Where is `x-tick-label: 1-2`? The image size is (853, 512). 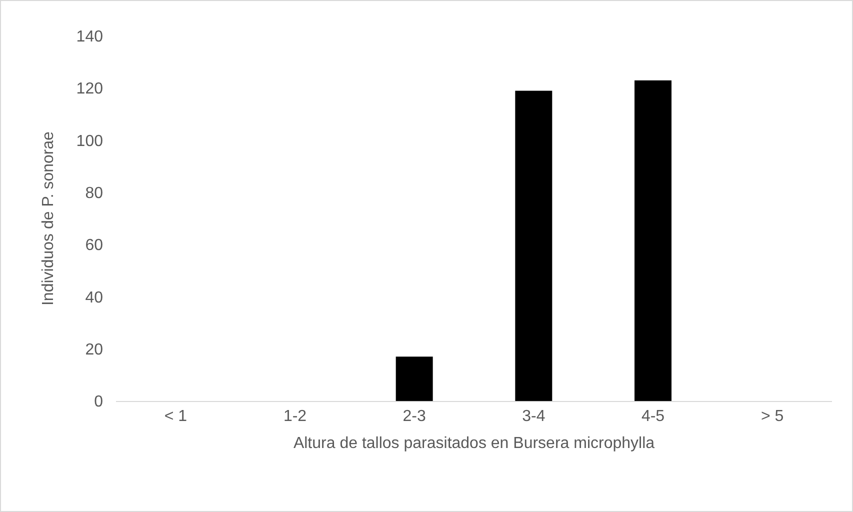
x-tick-label: 1-2 is located at coordinates (295, 417).